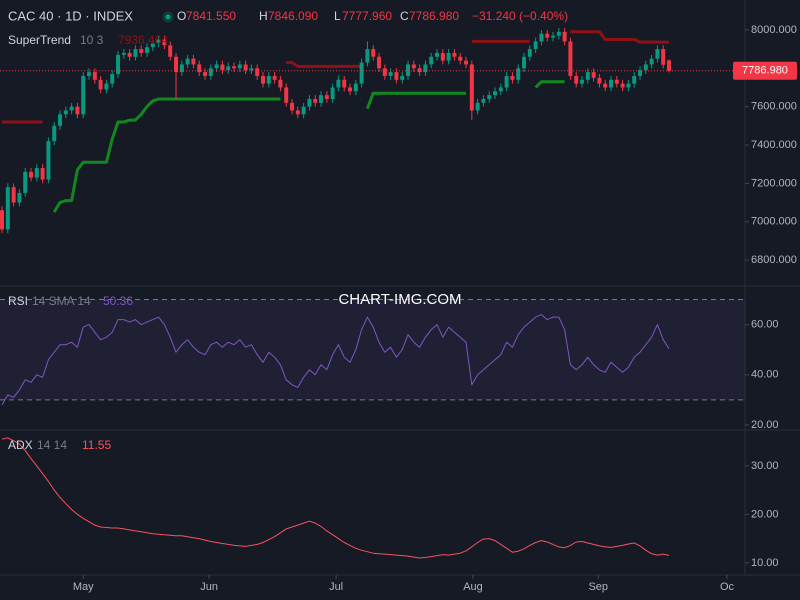 This screenshot has height=600, width=800. I want to click on x-tick-label: May, so click(83, 587).